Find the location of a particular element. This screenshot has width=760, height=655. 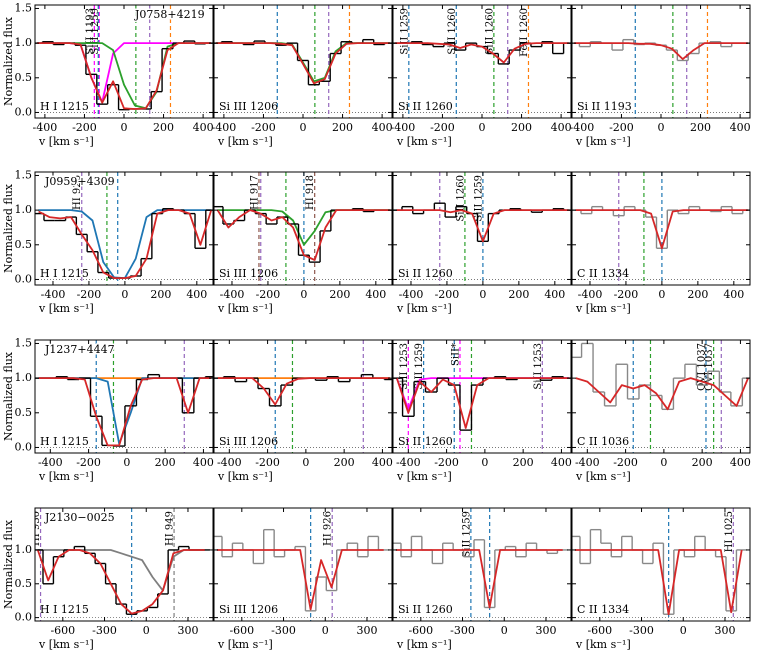

line-label: HI 930 is located at coordinates (36, 528).